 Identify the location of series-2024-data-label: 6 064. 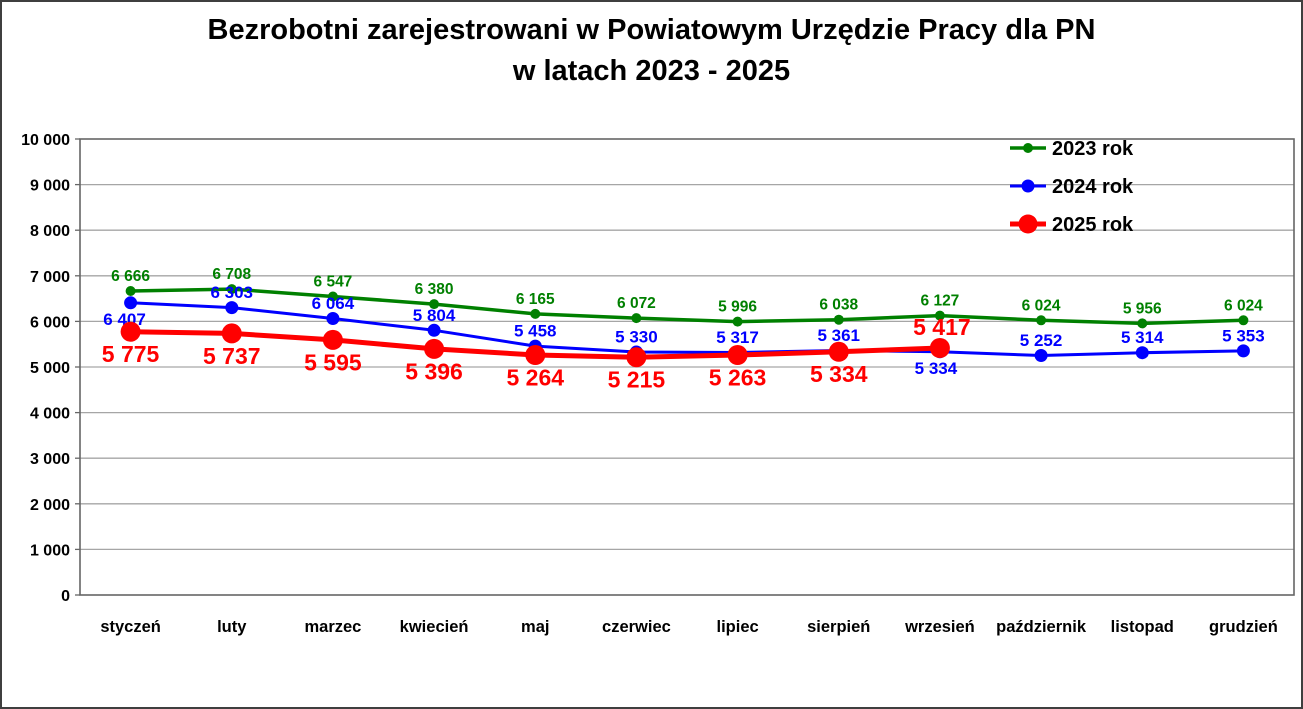
(333, 303).